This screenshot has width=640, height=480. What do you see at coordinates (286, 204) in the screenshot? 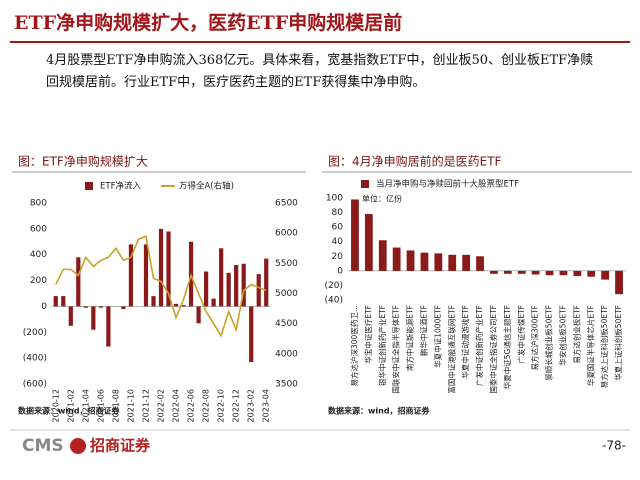
I see `y2-tick-label: 6500` at bounding box center [286, 204].